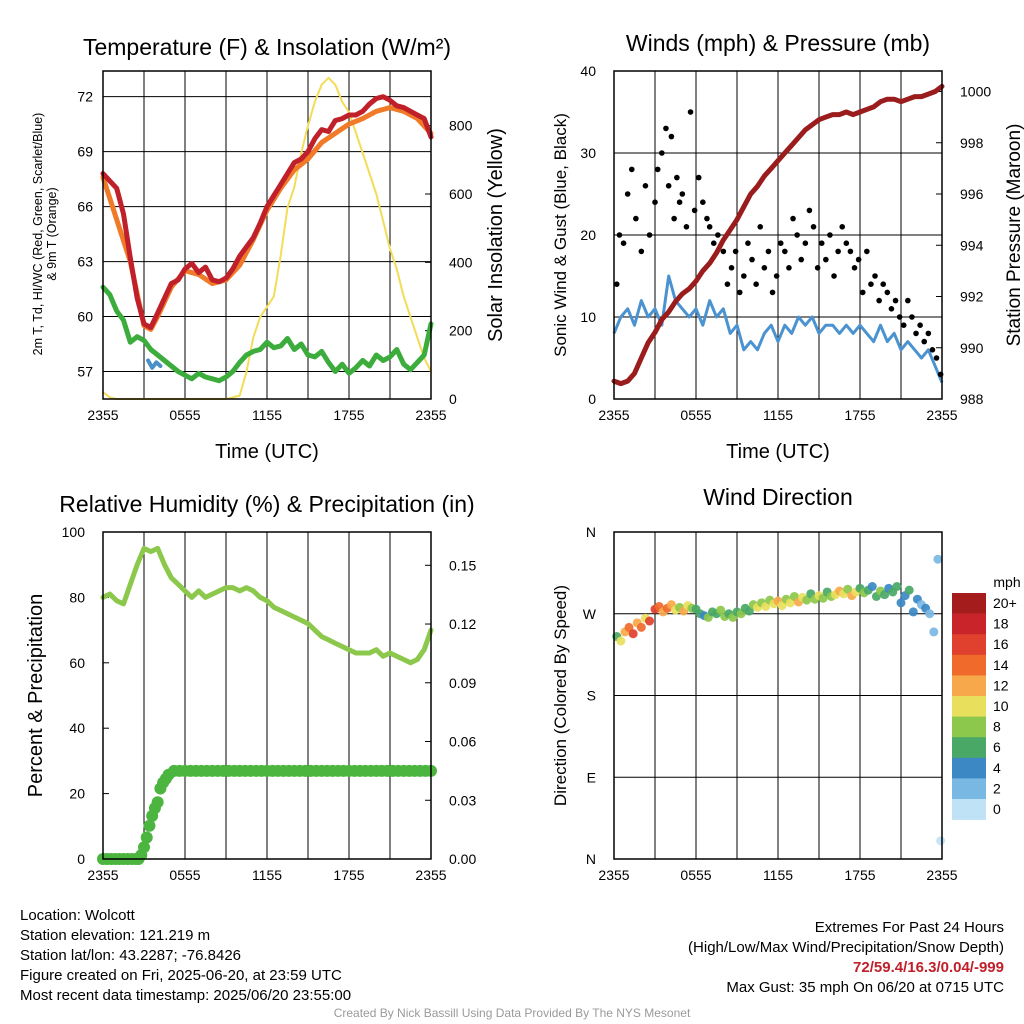 This screenshot has width=1024, height=1024. What do you see at coordinates (267, 875) in the screenshot?
I see `rh-x-tick-label: 1155` at bounding box center [267, 875].